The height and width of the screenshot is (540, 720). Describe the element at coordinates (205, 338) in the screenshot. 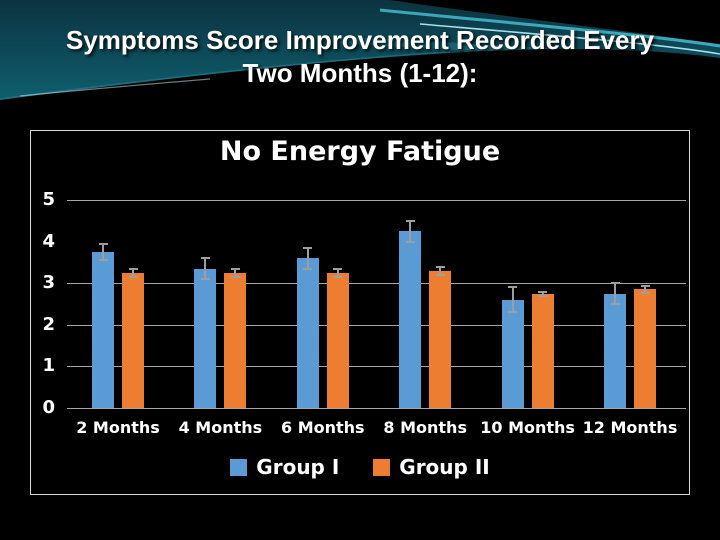

I see `bar-group-i-4-months` at that location.